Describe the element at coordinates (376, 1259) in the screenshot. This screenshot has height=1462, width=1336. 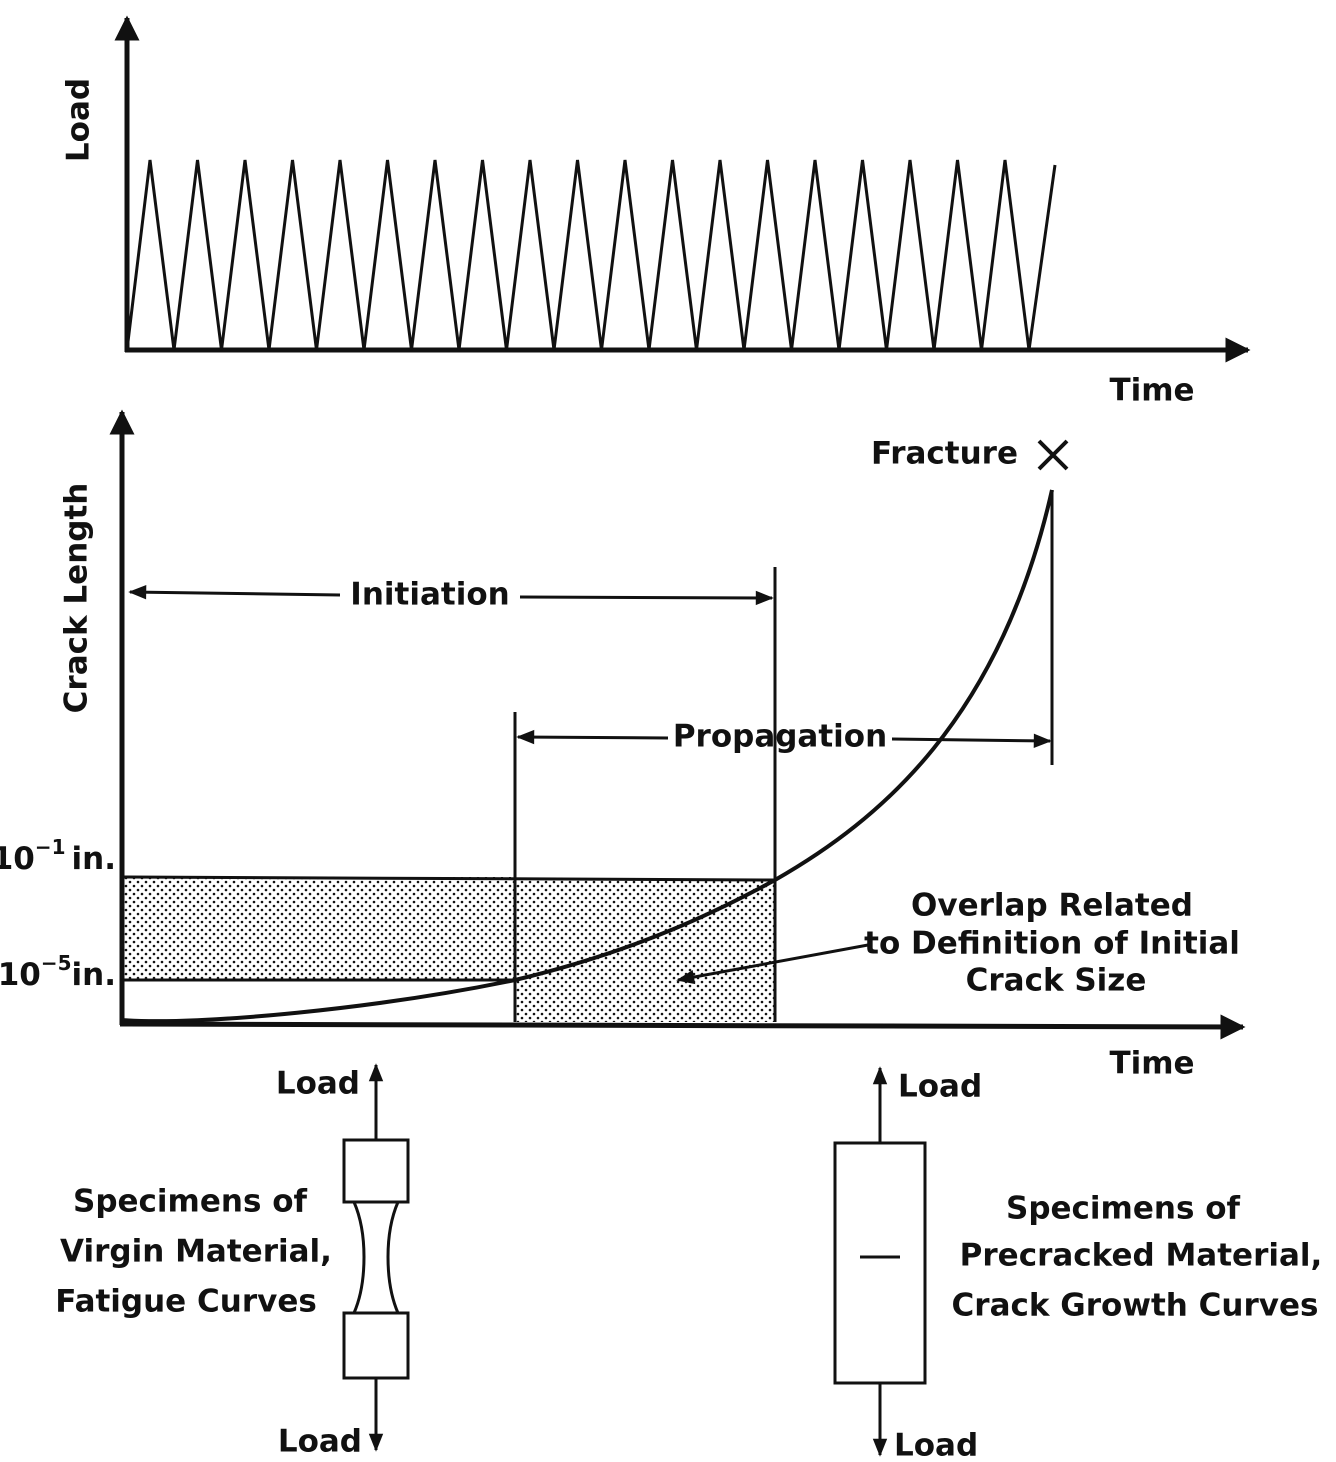
I see `dogbone` at that location.